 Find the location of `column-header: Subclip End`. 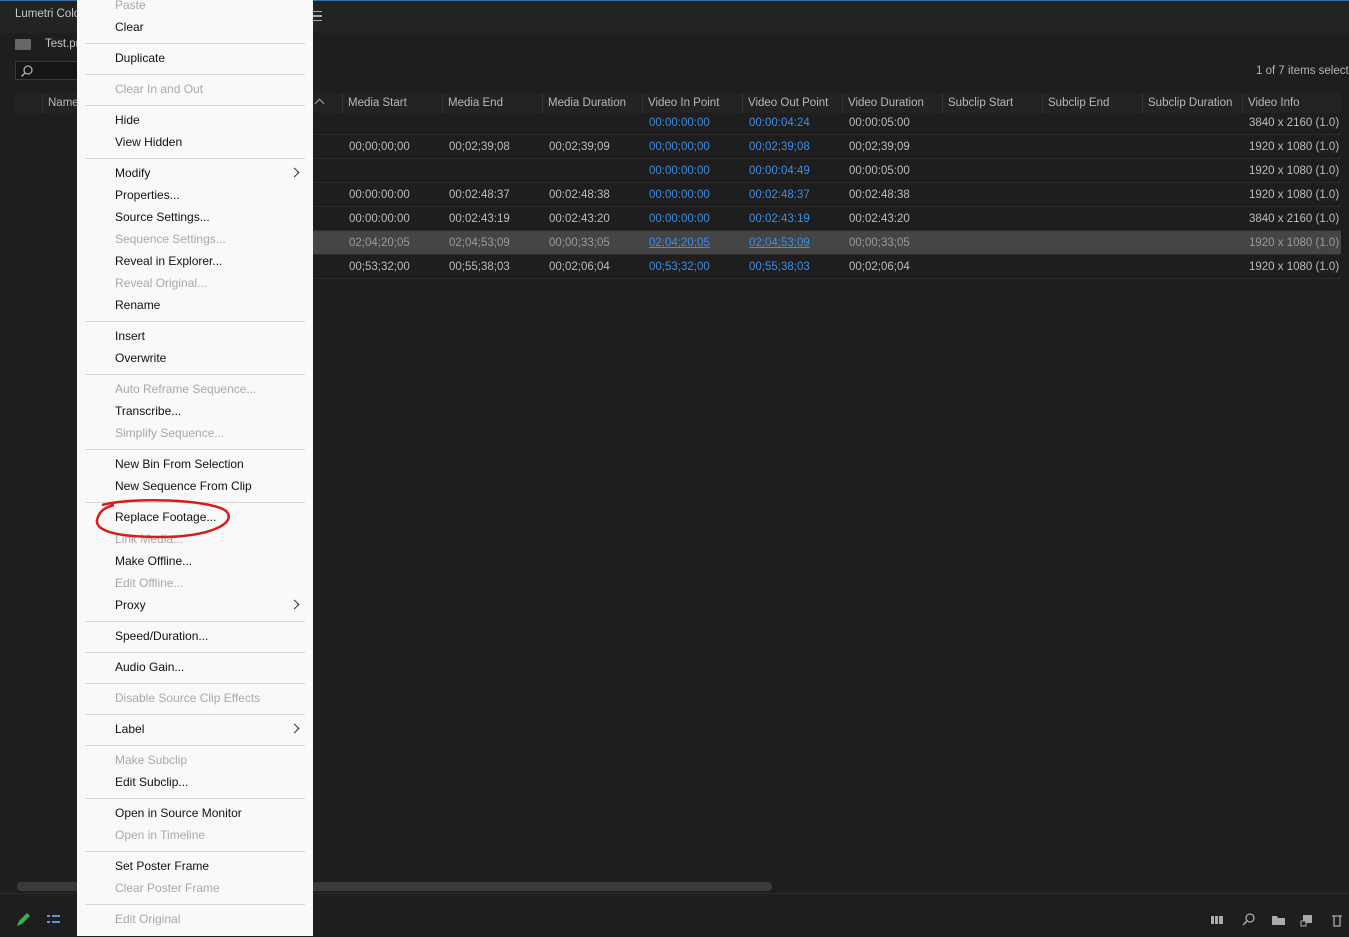

column-header: Subclip End is located at coordinates (1092, 103).